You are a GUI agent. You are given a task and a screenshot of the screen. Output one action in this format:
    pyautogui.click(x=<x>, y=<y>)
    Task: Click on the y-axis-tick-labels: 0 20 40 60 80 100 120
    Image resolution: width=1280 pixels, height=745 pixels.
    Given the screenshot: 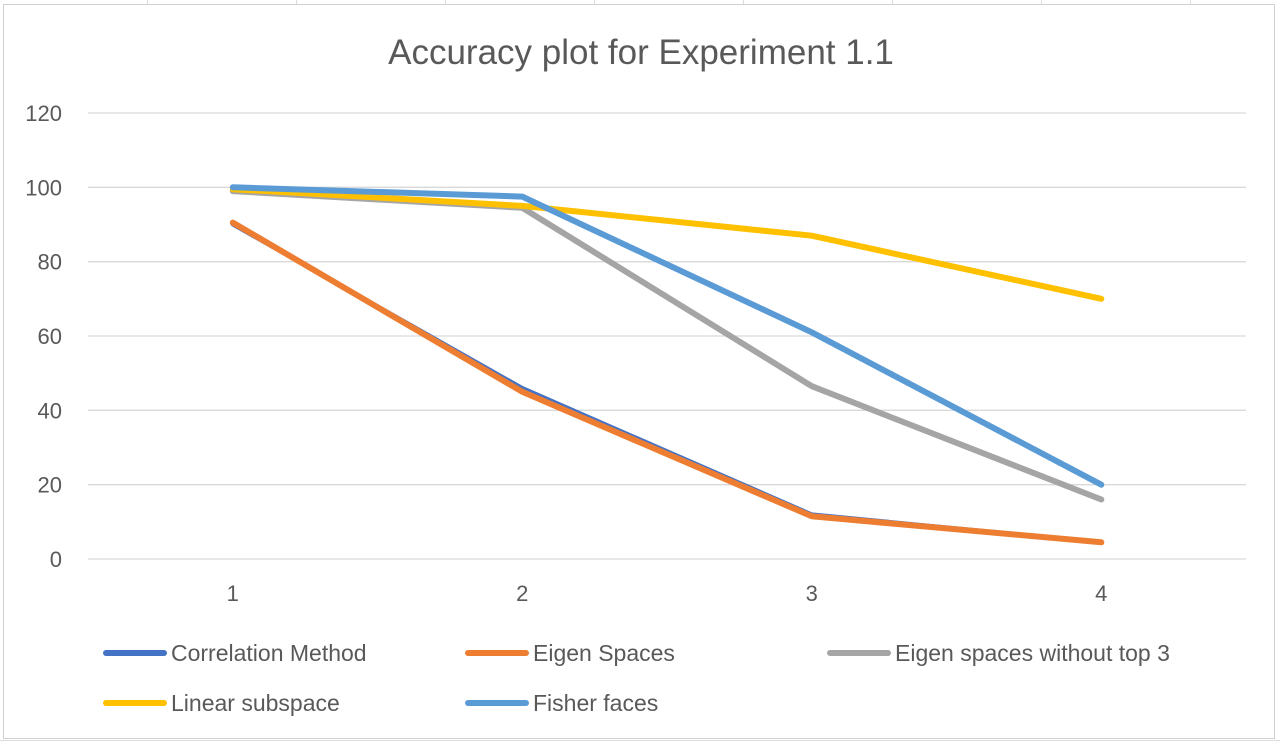 What is the action you would take?
    pyautogui.click(x=43, y=336)
    